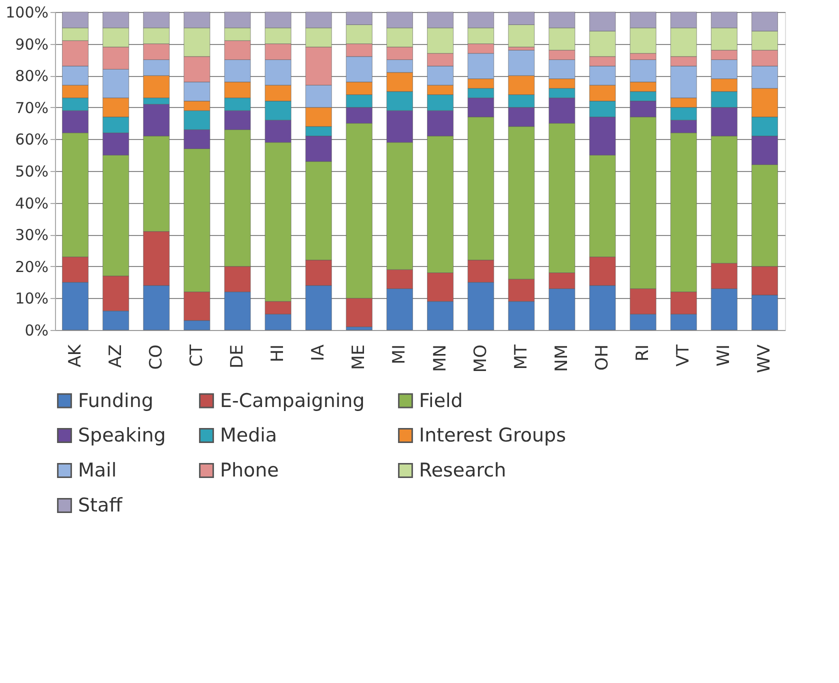 The image size is (839, 683). What do you see at coordinates (249, 435) in the screenshot?
I see `legend-label: Media` at bounding box center [249, 435].